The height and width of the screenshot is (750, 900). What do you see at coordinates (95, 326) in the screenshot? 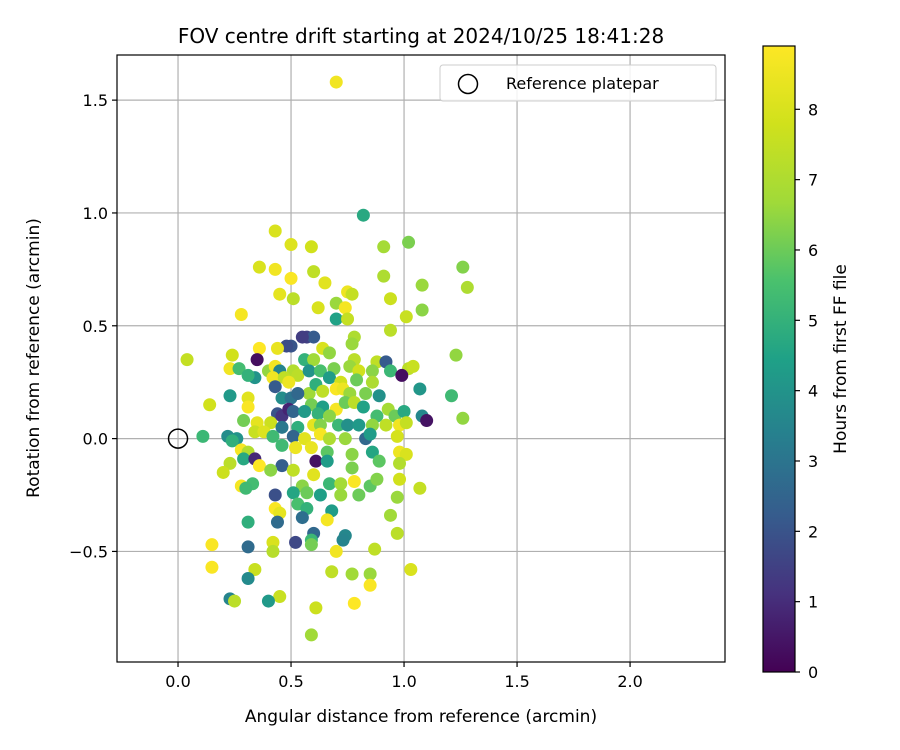
I see `y-tick-label: 0.5` at bounding box center [95, 326].